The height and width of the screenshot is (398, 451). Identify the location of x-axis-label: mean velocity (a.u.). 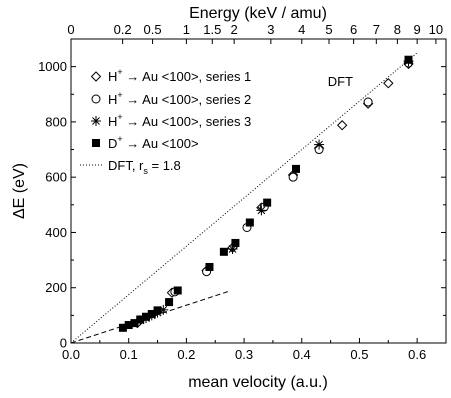
(258, 382).